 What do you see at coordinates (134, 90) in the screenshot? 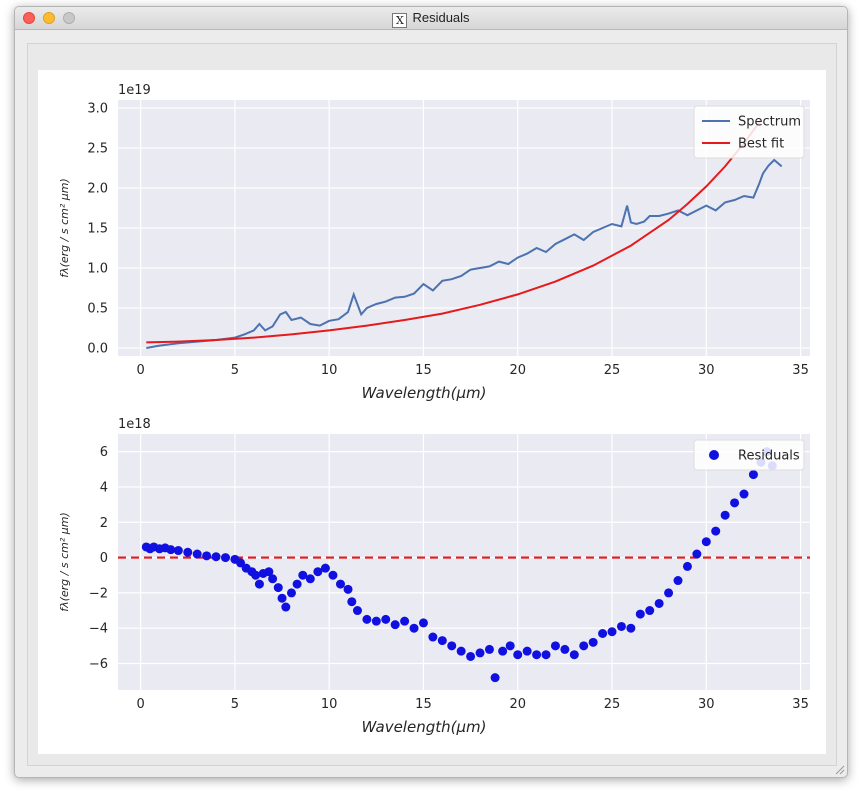
I see `axis-offset-label: 1e19` at bounding box center [134, 90].